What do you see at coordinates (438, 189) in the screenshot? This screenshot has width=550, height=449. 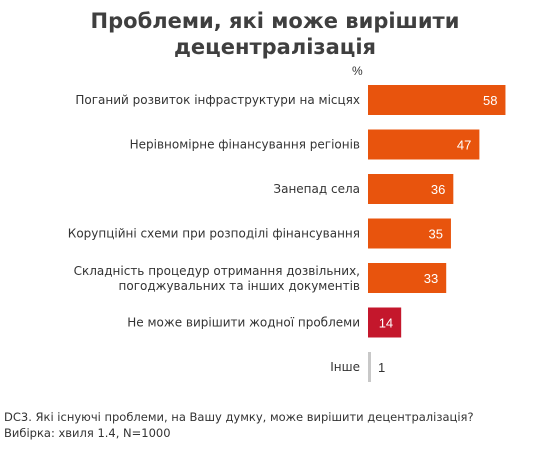 I see `bar-value-label: 36` at bounding box center [438, 189].